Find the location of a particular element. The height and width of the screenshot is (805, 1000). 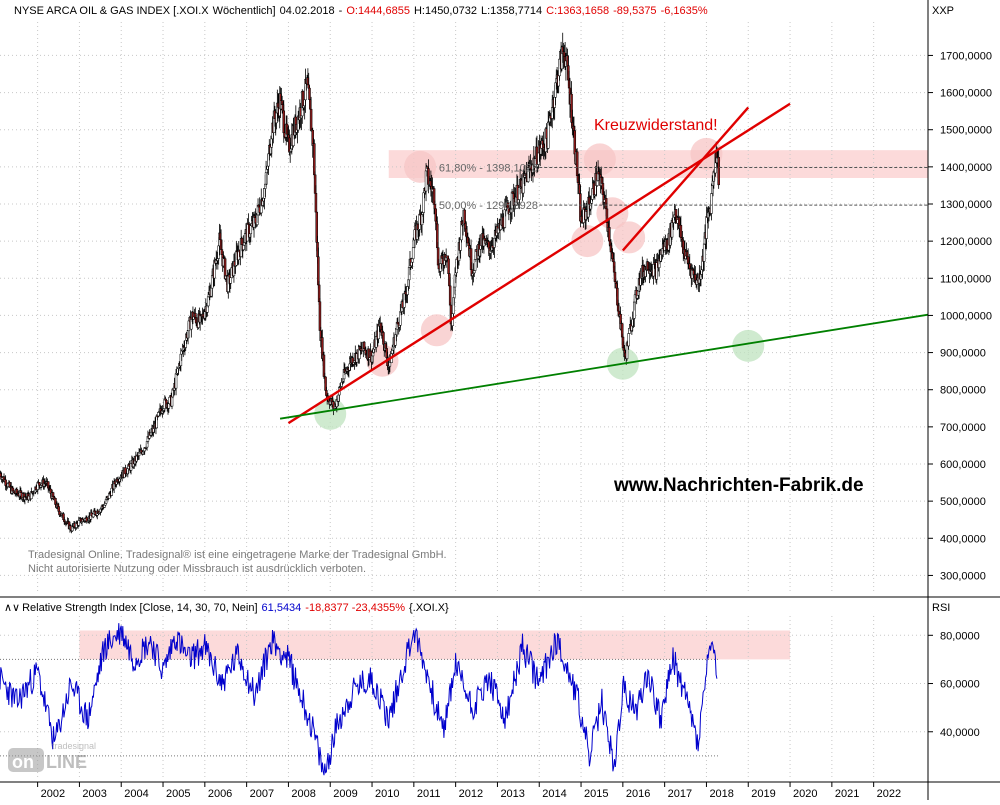

close-value: C:1363,1658 is located at coordinates (577, 11).